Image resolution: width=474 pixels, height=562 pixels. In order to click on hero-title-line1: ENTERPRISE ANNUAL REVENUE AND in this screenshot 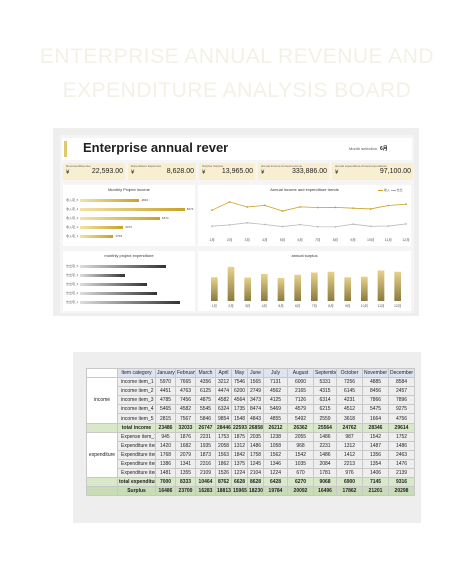, I will do `click(237, 56)`.